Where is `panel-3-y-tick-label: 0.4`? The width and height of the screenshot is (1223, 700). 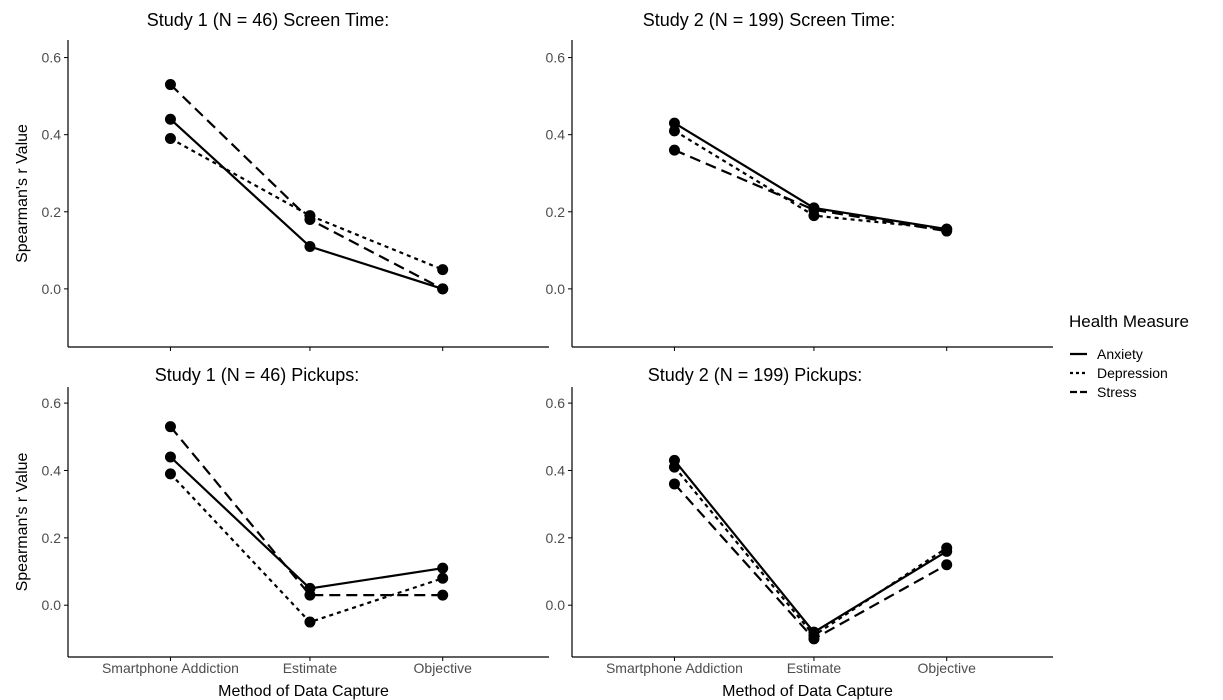
panel-3-y-tick-label: 0.4 is located at coordinates (52, 470).